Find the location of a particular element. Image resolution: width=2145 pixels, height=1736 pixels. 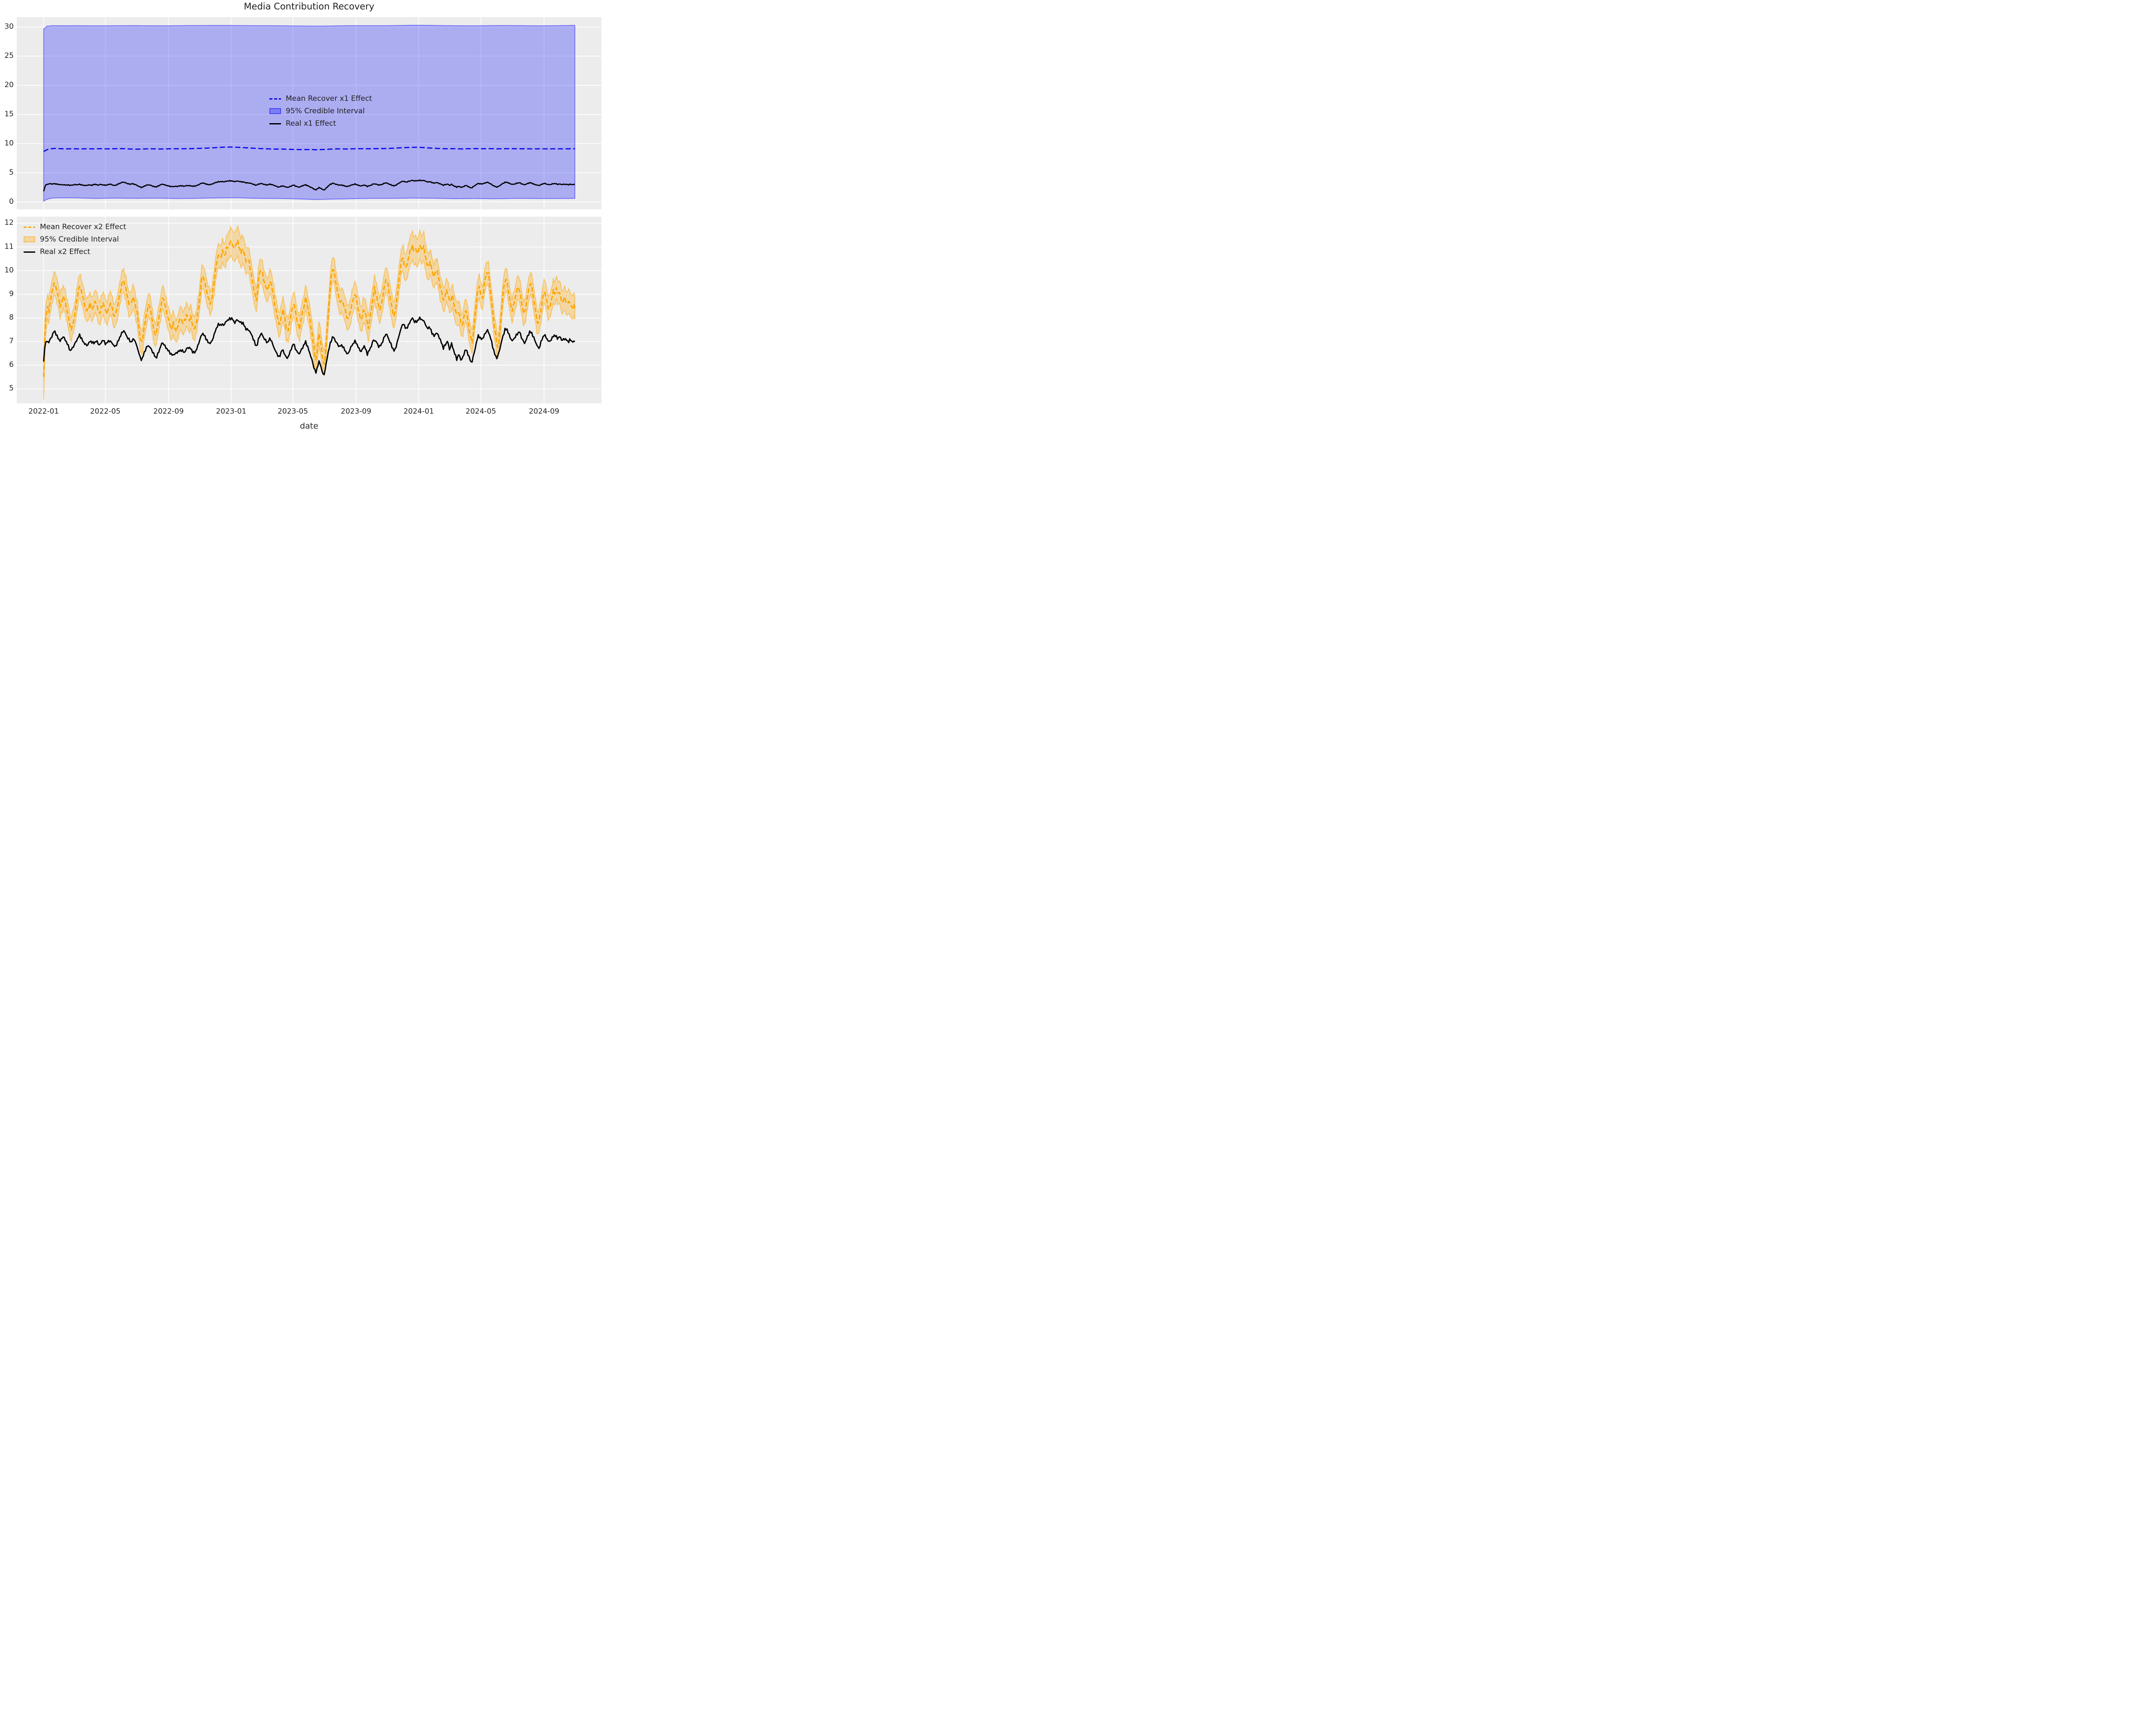

panel-x1 is located at coordinates (309, 113).